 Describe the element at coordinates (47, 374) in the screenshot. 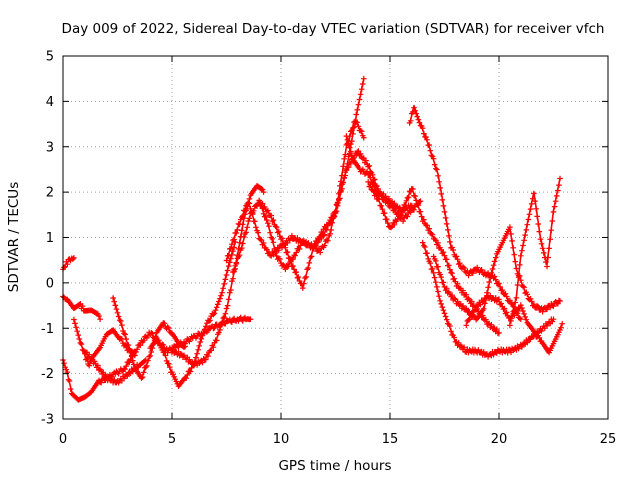

I see `y-tick-label: -2` at that location.